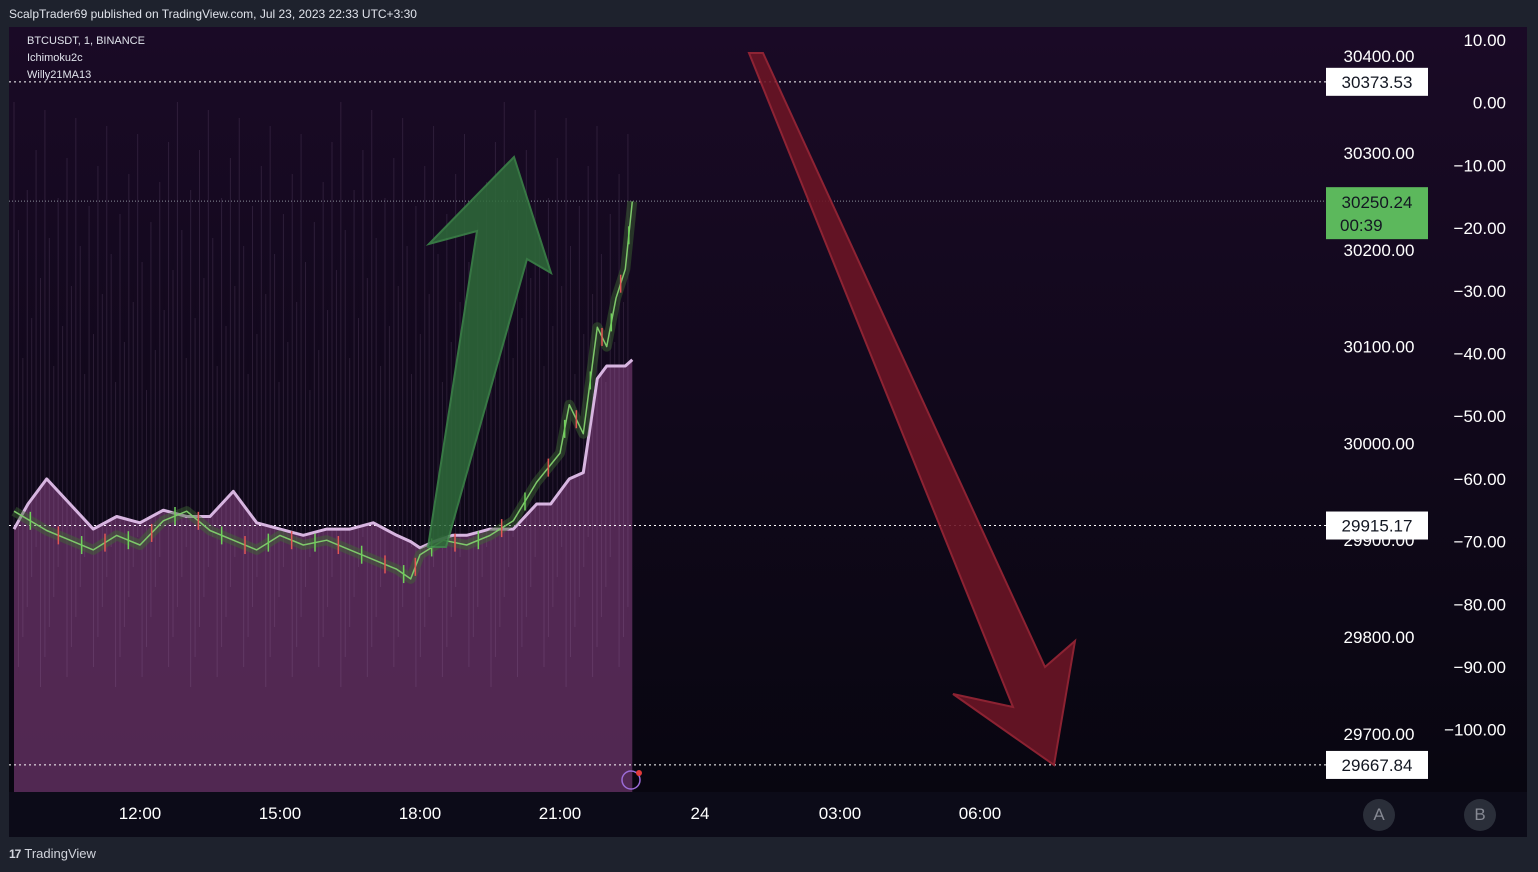  I want to click on price-tick-label: 30200.00, so click(1379, 250).